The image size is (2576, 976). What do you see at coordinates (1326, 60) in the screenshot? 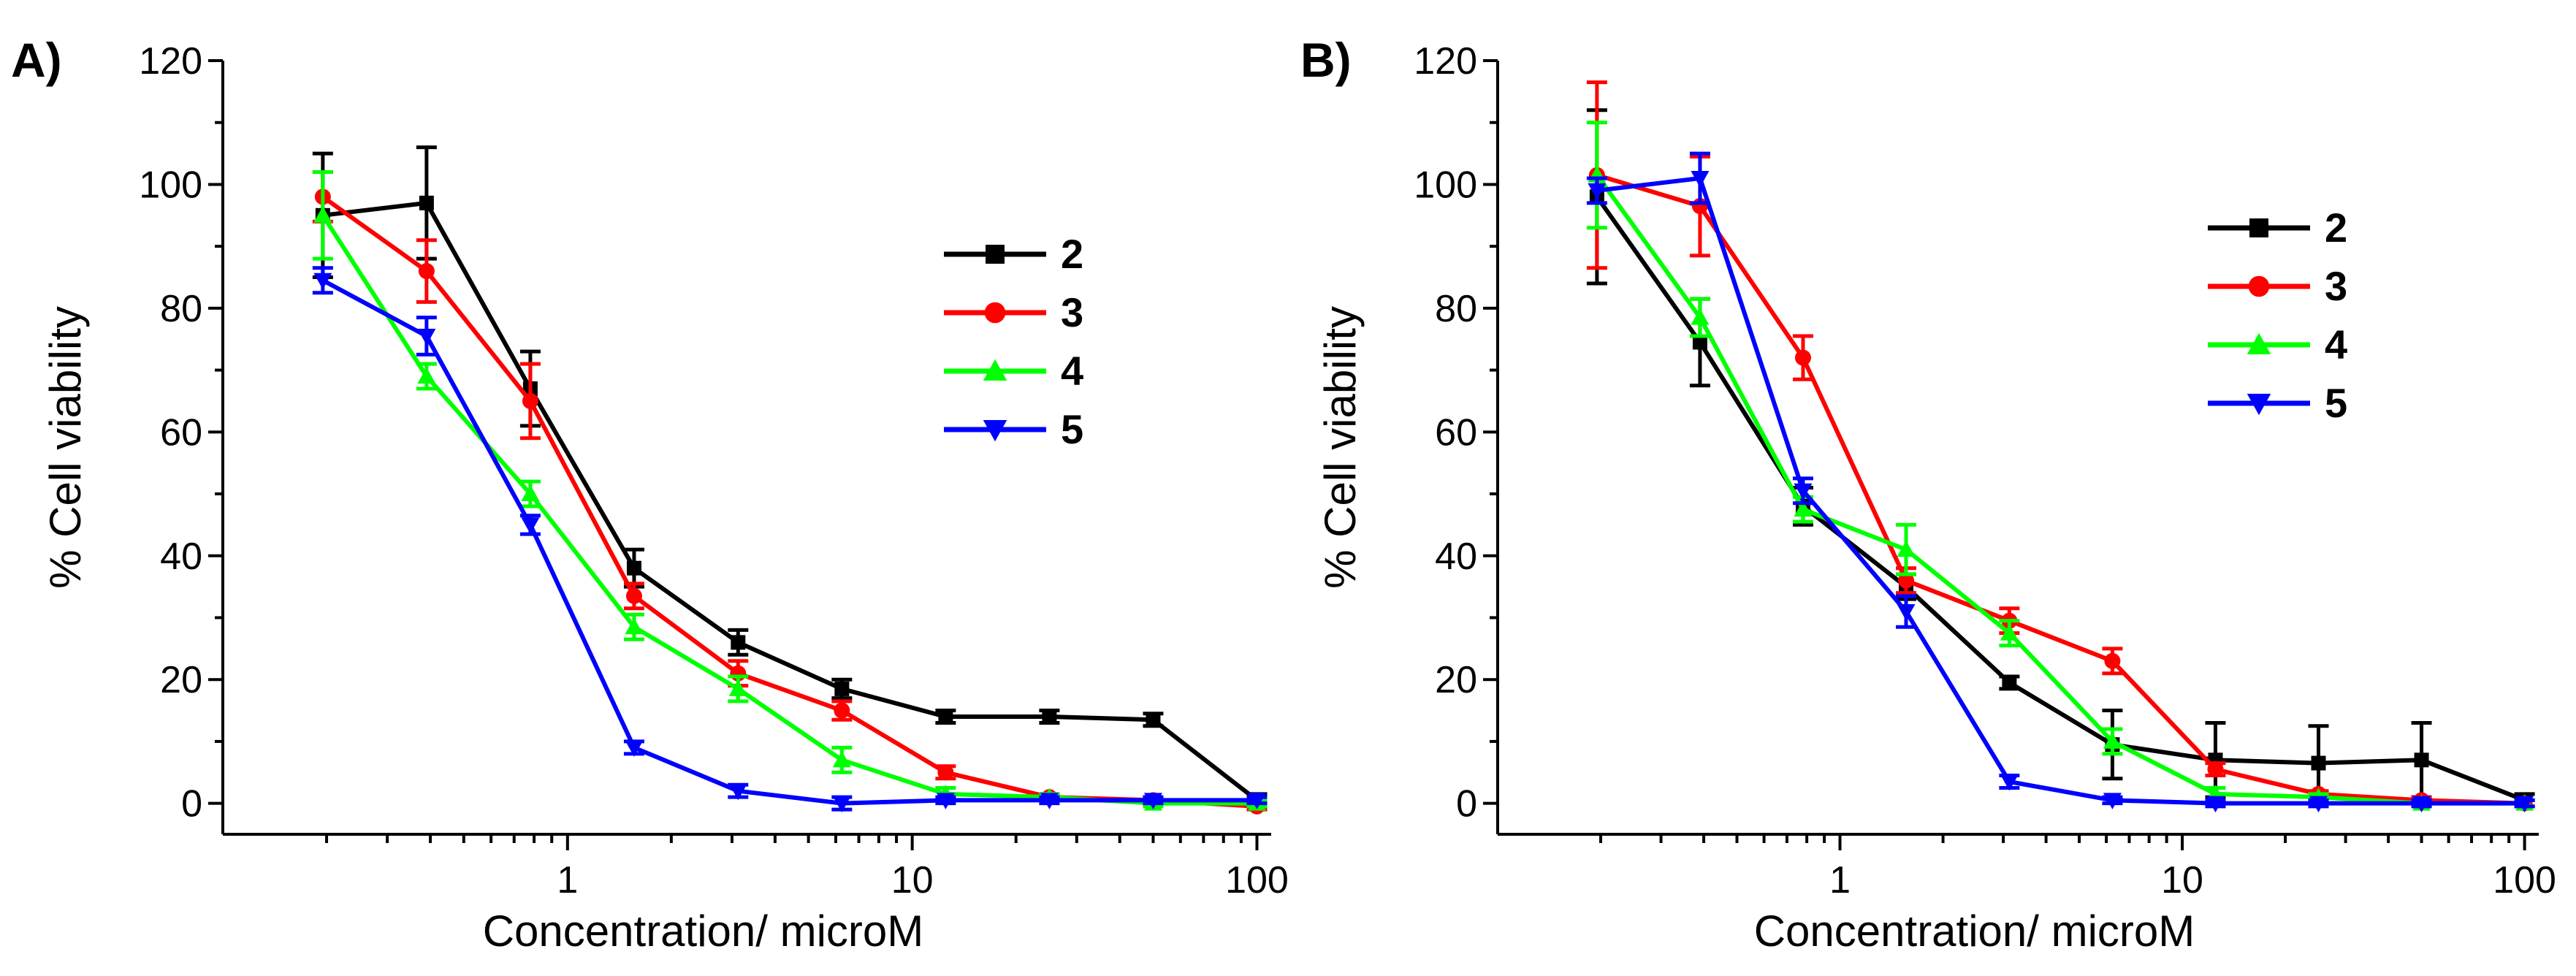
I see `panel-label: B)` at bounding box center [1326, 60].